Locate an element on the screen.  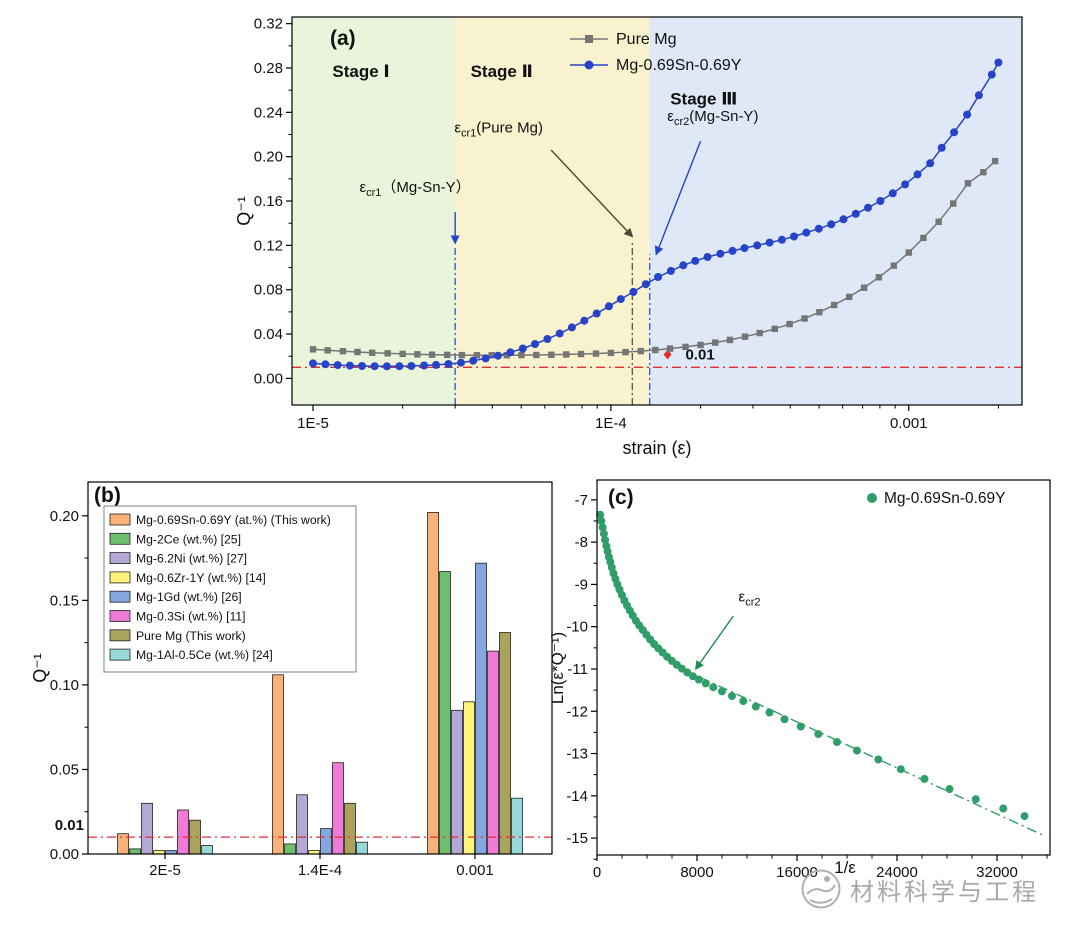
panel-label-b: (b) is located at coordinates (107, 495).